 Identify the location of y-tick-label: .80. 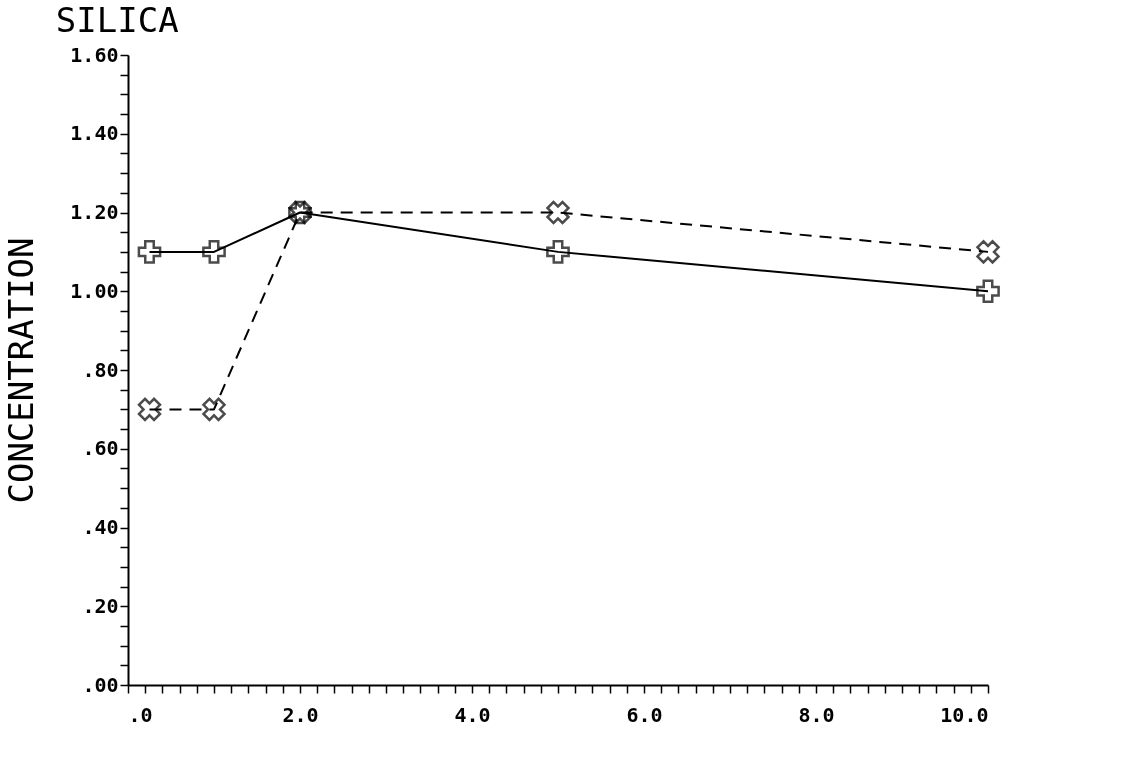
(100, 369).